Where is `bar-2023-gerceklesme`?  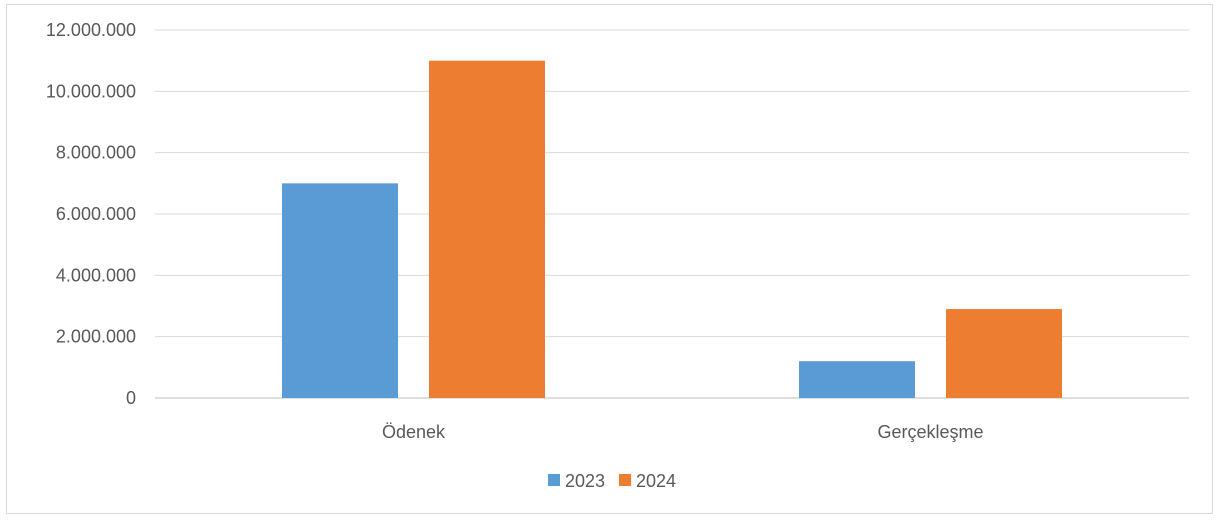
bar-2023-gerceklesme is located at coordinates (857, 379).